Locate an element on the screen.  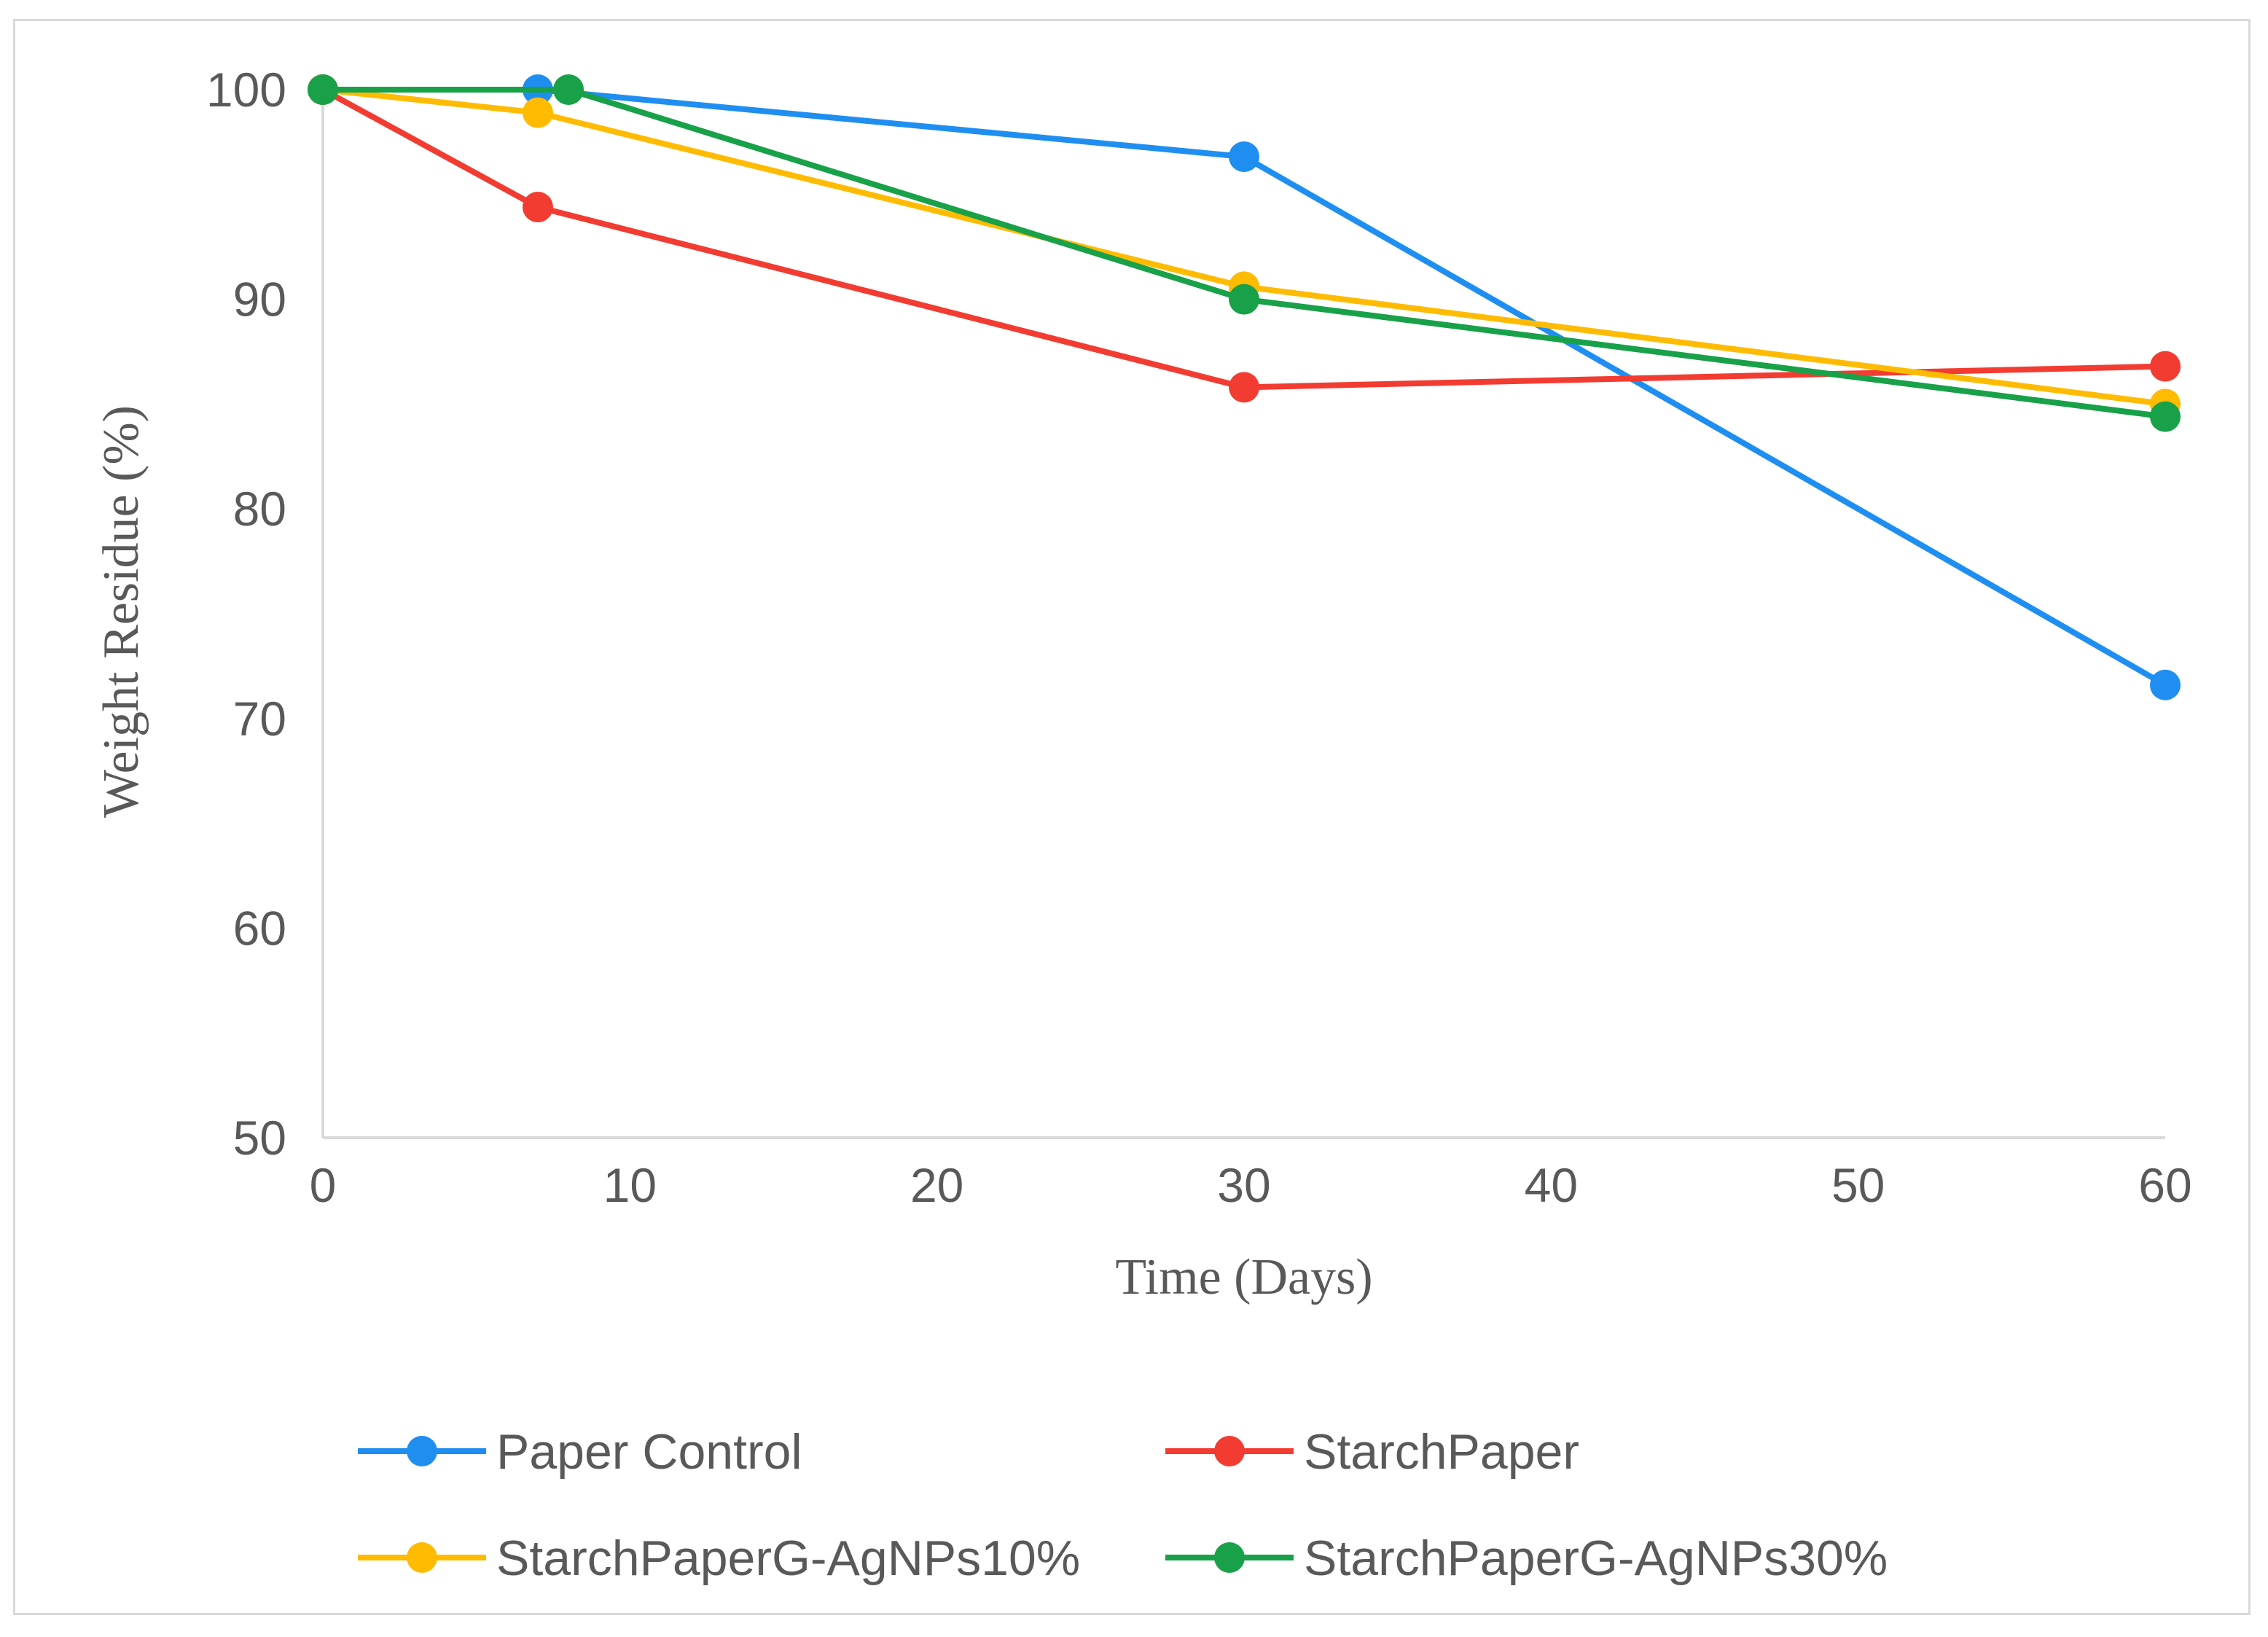
y-tick-label: 60 is located at coordinates (260, 928).